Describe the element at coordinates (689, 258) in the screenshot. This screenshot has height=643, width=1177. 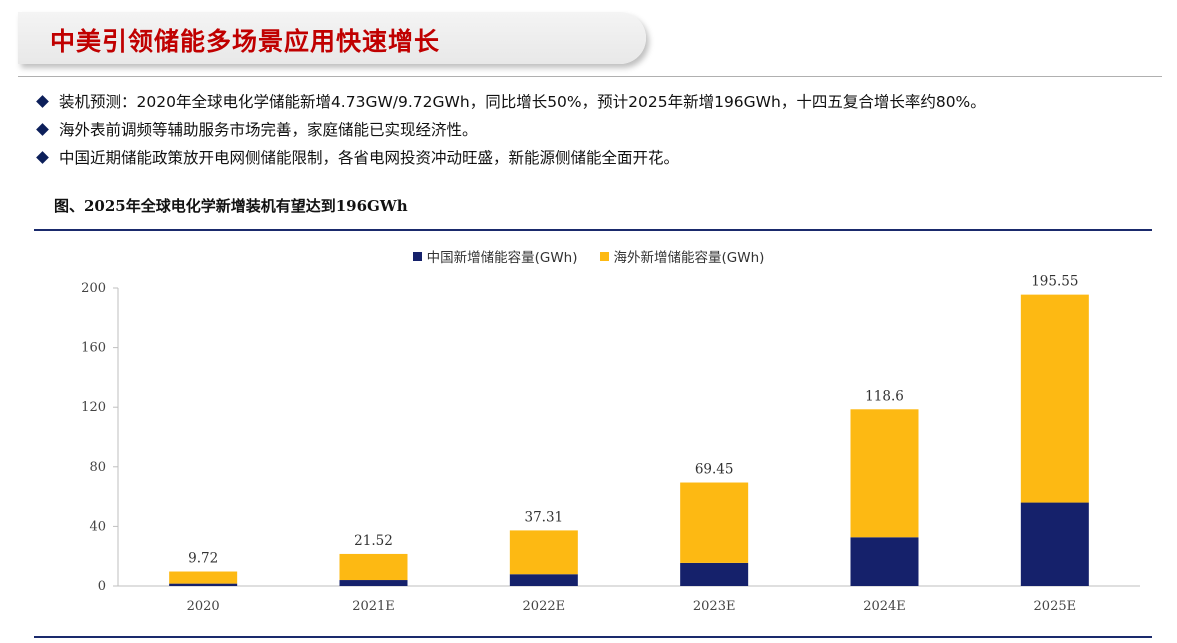
I see `legend-label-overseas: 海外新增储能容量(GWh)` at that location.